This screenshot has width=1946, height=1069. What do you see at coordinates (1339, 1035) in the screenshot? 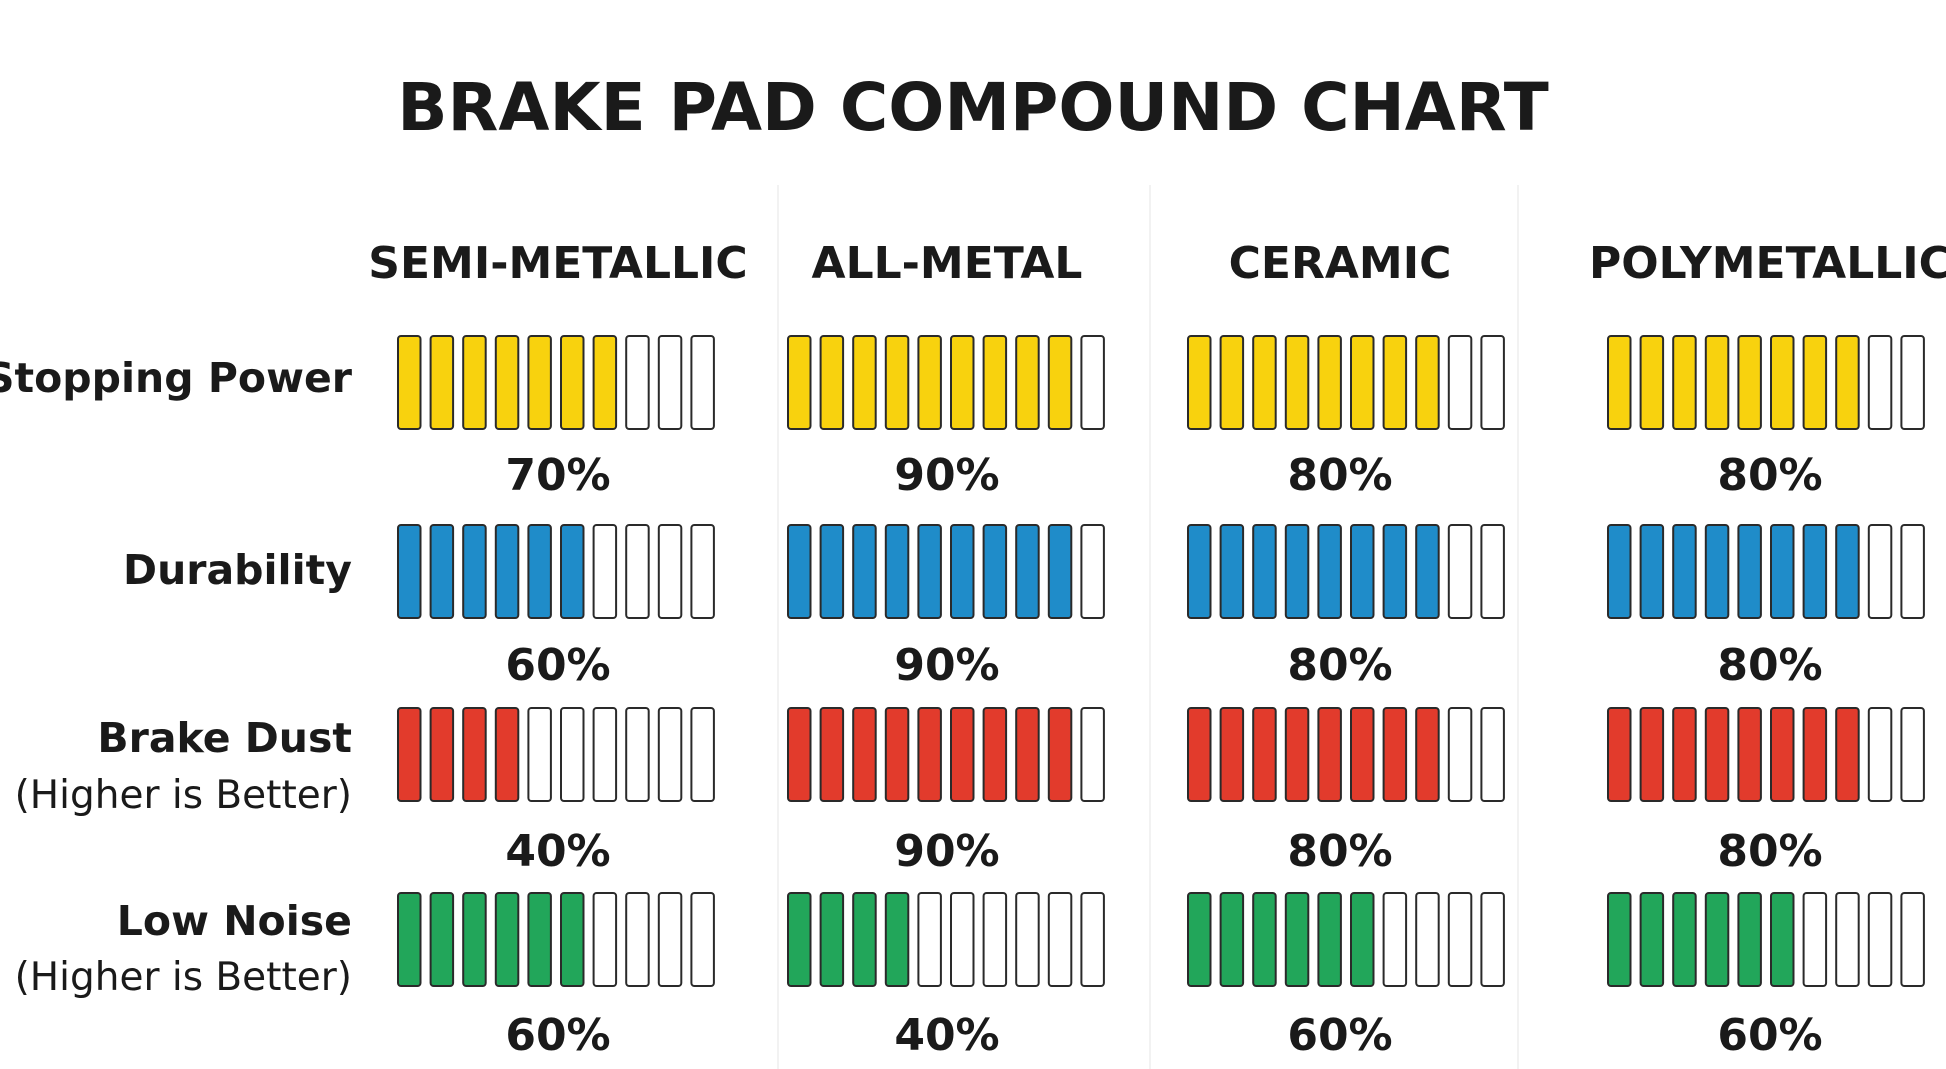
I see `percent-label: 60%` at bounding box center [1339, 1035].